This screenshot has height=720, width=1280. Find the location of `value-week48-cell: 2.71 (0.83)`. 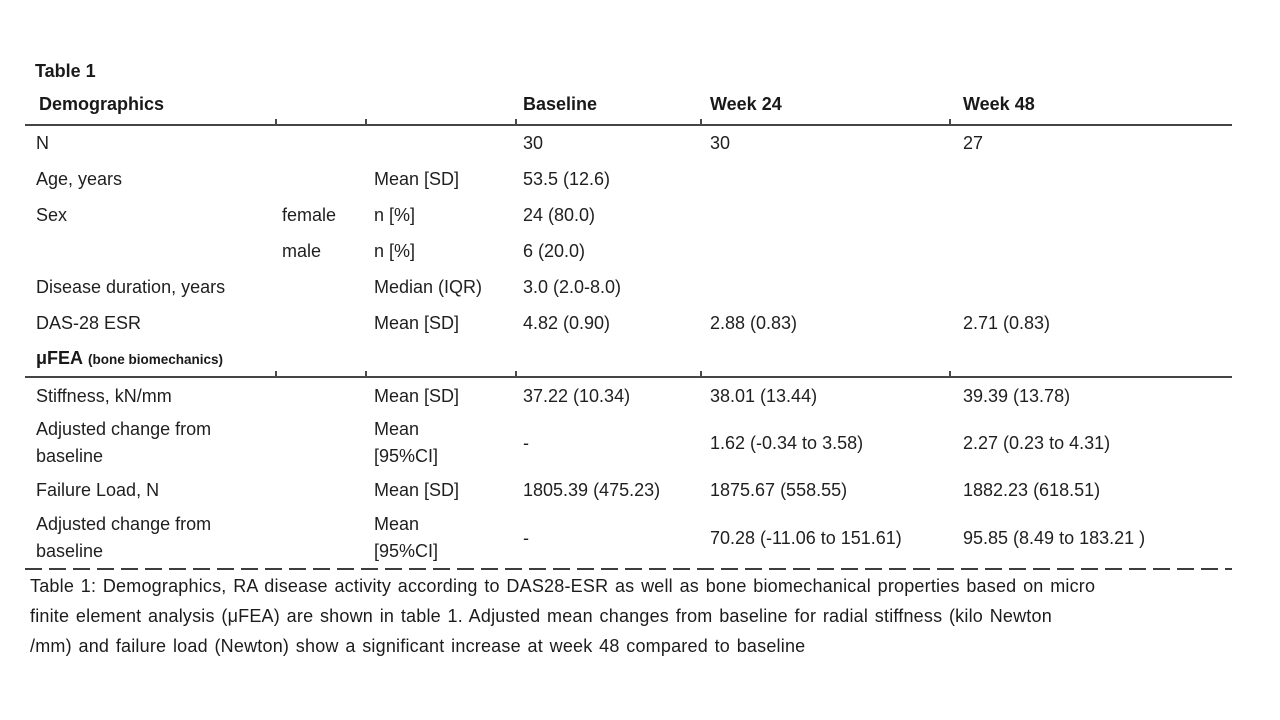

value-week48-cell: 2.71 (0.83) is located at coordinates (1007, 322).